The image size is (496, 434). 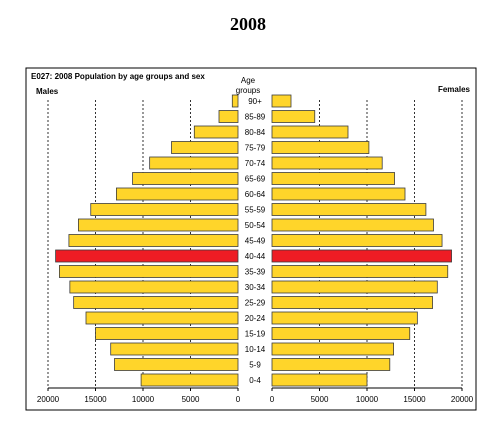 What do you see at coordinates (255, 303) in the screenshot?
I see `age-group-label-25-29: 25-29` at bounding box center [255, 303].